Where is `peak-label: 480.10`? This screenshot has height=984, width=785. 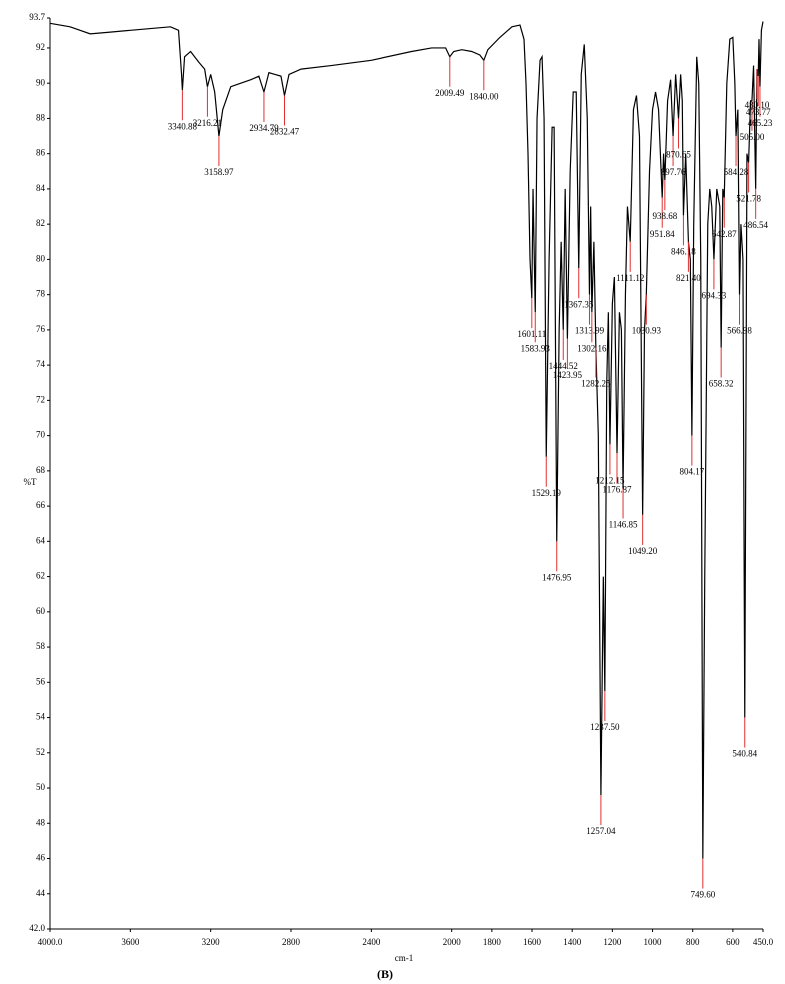 peak-label: 480.10 is located at coordinates (757, 105).